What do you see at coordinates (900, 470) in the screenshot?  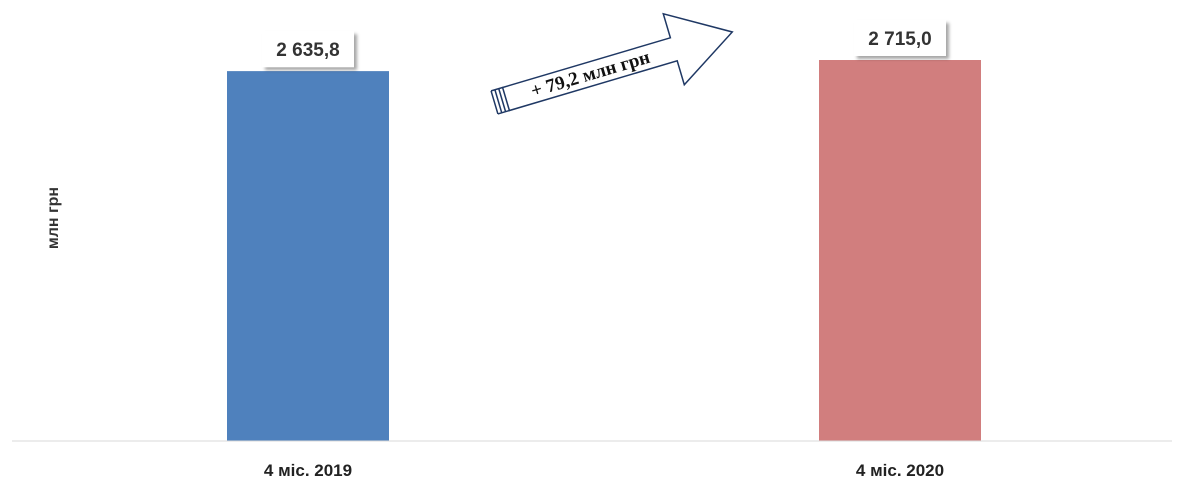 I see `x-tick-label-2: 4 міс. 2020` at bounding box center [900, 470].